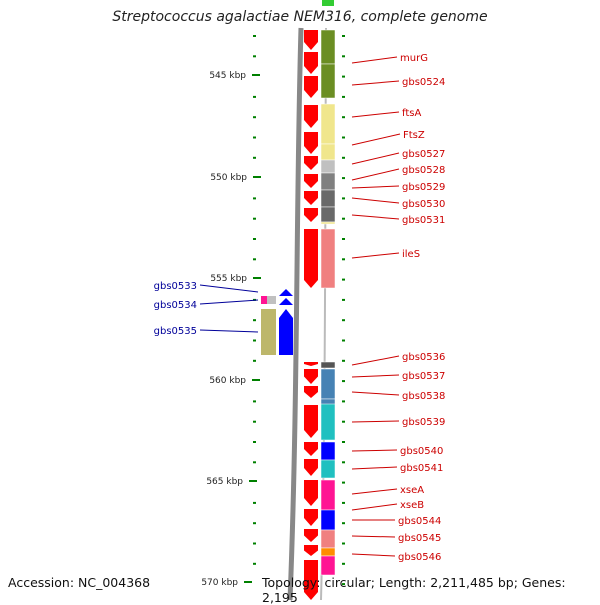  I want to click on leader-line-gbs0545, so click(373, 536).